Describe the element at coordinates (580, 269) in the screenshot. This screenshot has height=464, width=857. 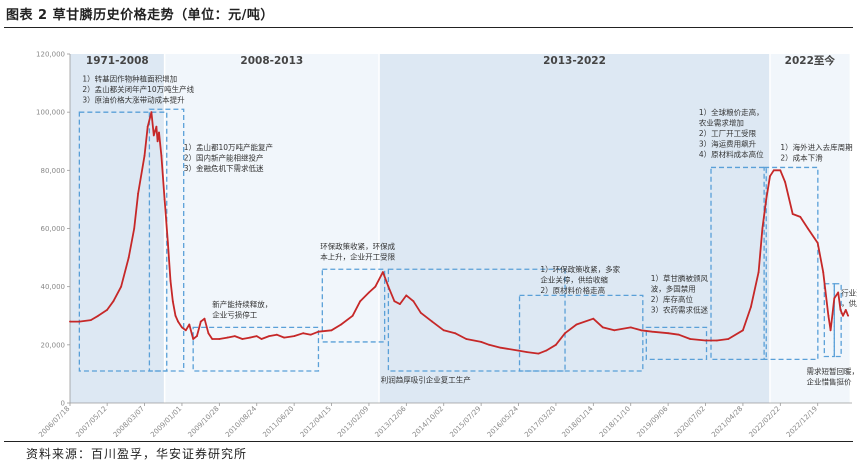
I see `annotation-line: 1）环保政策收紧，多家` at that location.